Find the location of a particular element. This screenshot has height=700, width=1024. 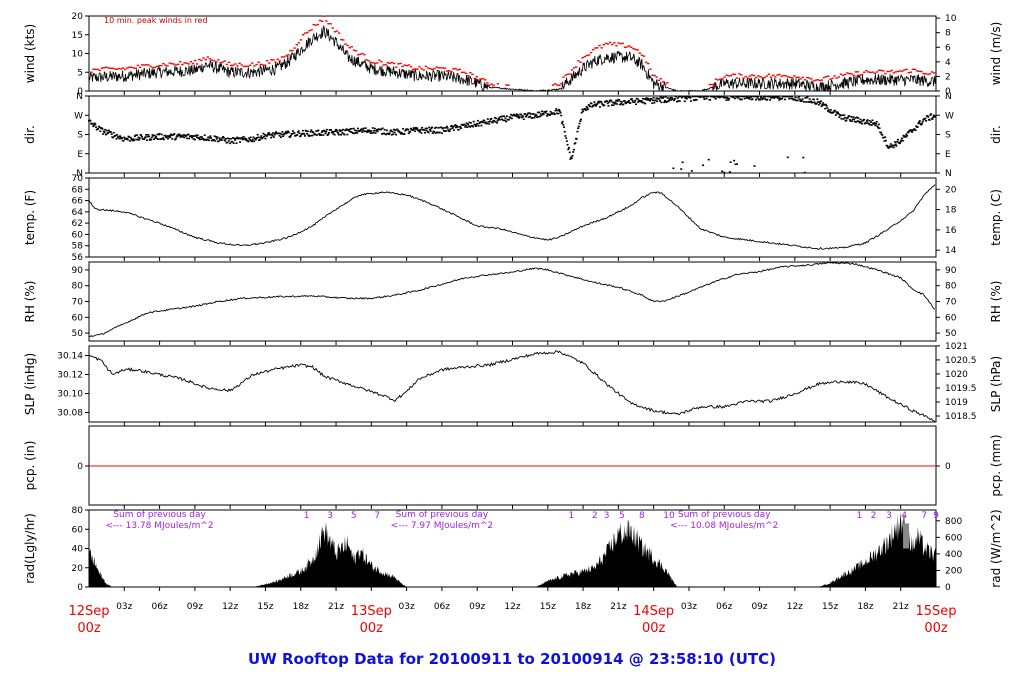

y-tick-label-right: 16 is located at coordinates (951, 231).